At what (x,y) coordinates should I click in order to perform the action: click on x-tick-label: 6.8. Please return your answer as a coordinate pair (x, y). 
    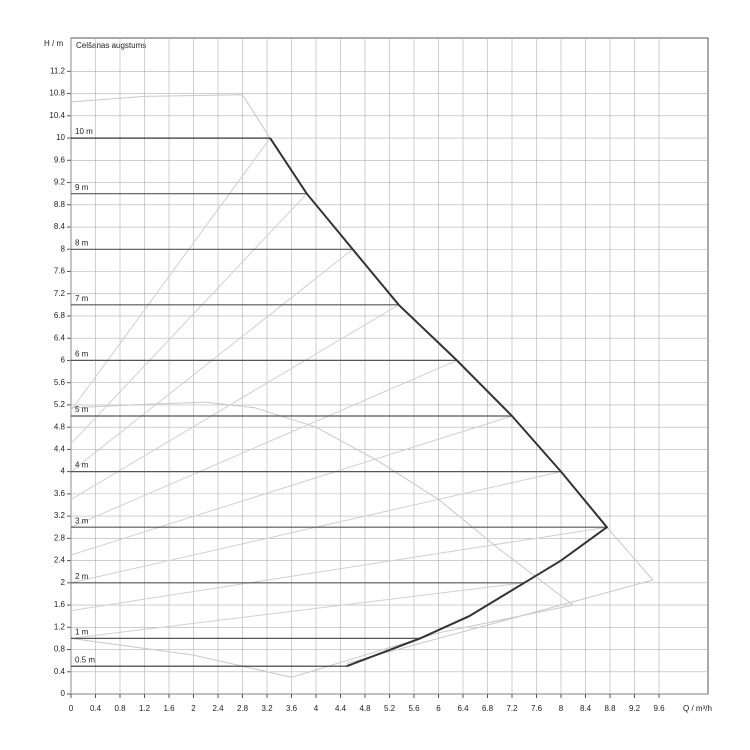
    Looking at the image, I should click on (488, 708).